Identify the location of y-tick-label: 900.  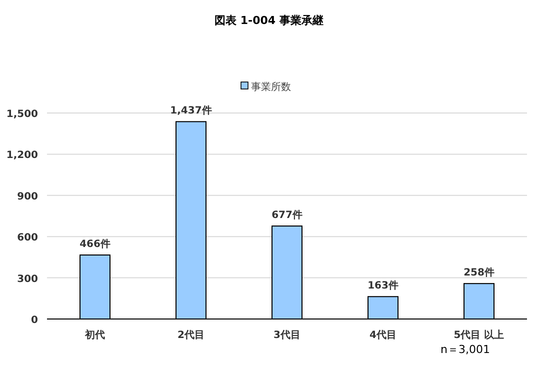
(27, 196).